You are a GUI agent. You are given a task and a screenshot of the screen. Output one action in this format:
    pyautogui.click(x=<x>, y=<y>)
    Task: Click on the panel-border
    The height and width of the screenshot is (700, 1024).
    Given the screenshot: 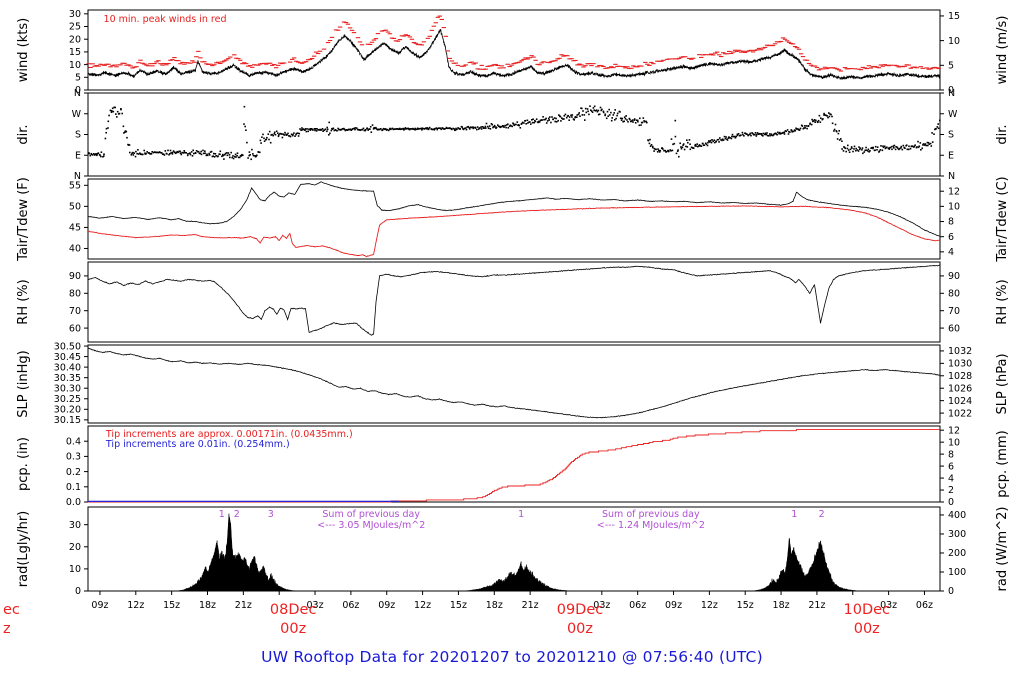 What is the action you would take?
    pyautogui.click(x=514, y=134)
    